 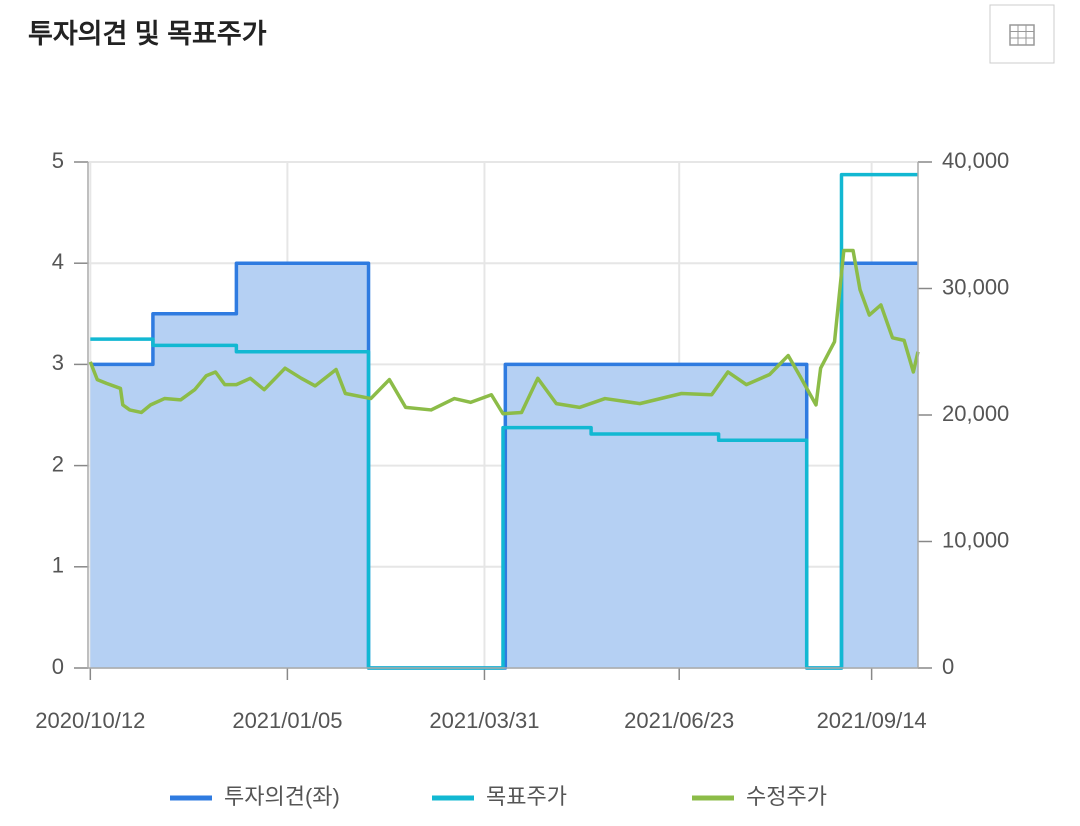 What do you see at coordinates (948, 666) in the screenshot?
I see `y2-tick-label: 0` at bounding box center [948, 666].